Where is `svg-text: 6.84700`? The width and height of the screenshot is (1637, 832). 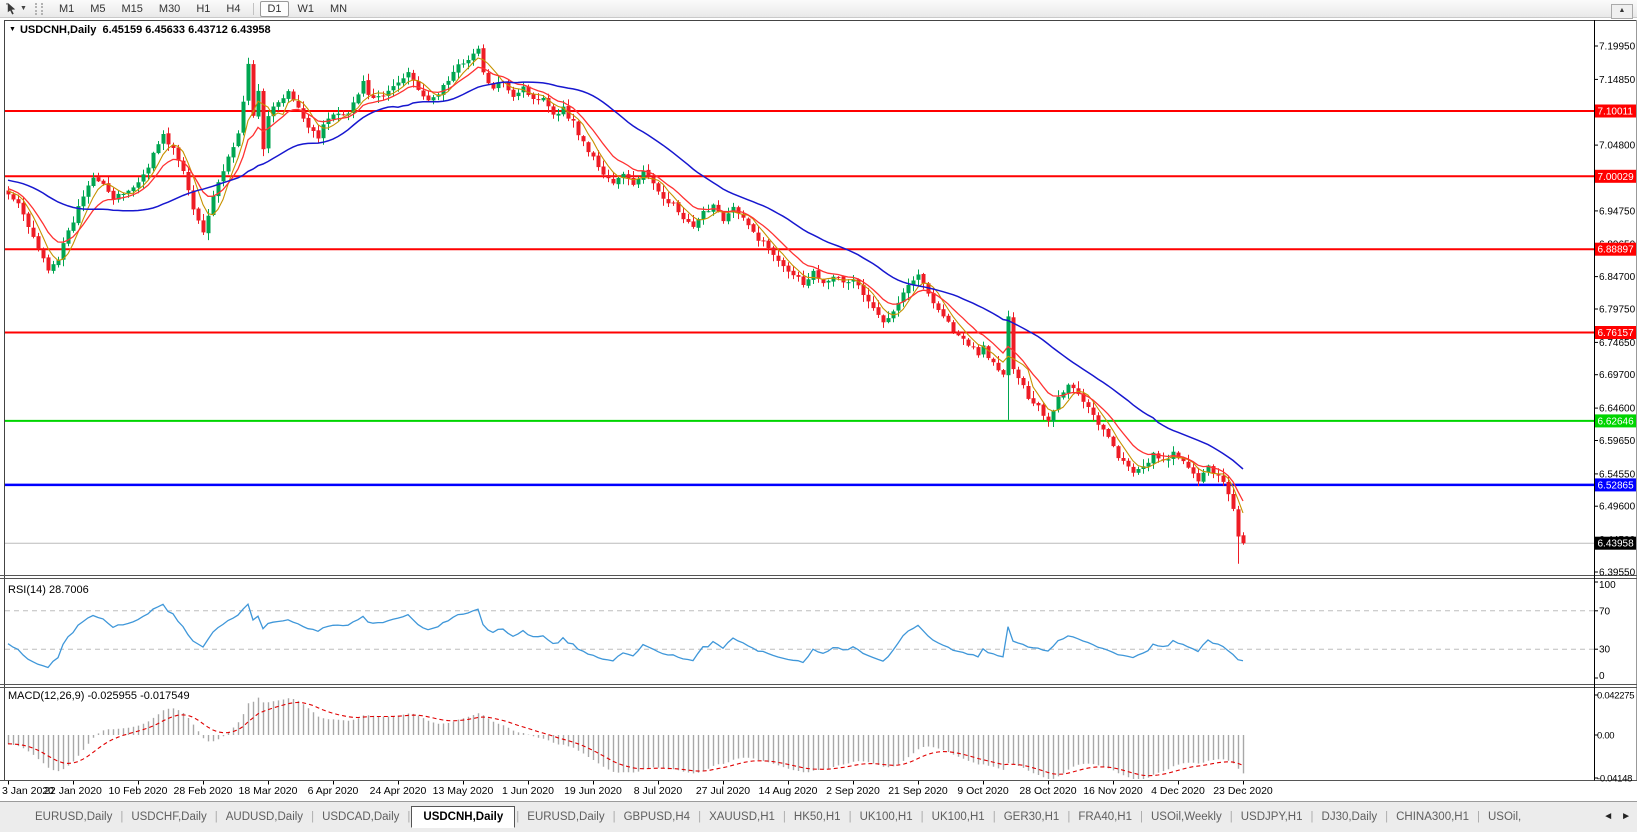 svg-text: 6.84700 is located at coordinates (1617, 277).